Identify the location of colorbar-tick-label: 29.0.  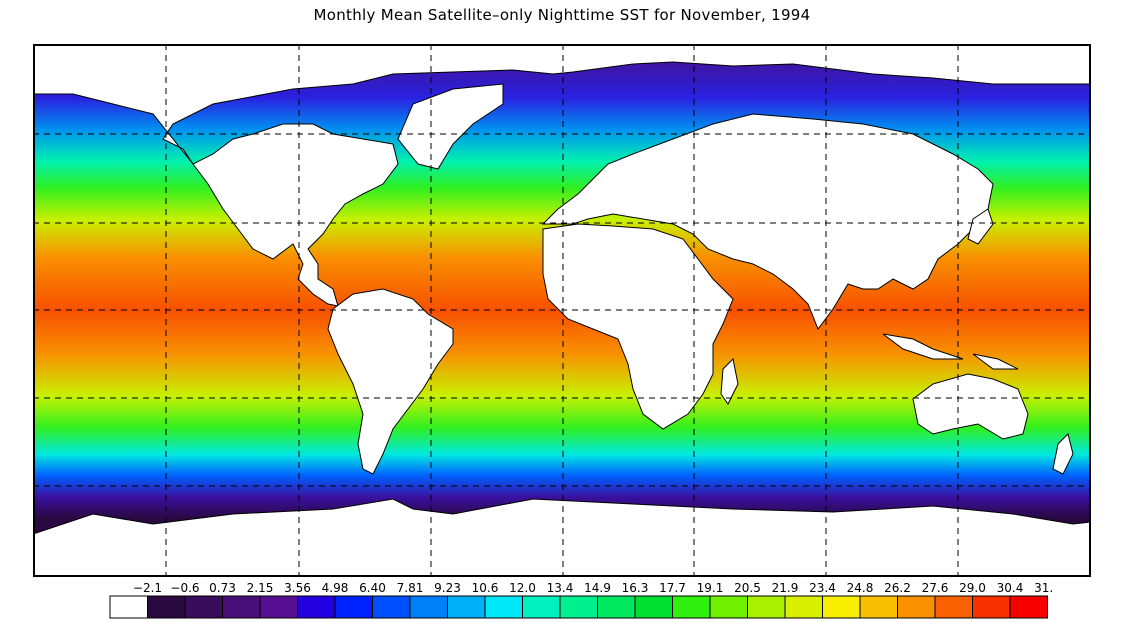
(972, 588).